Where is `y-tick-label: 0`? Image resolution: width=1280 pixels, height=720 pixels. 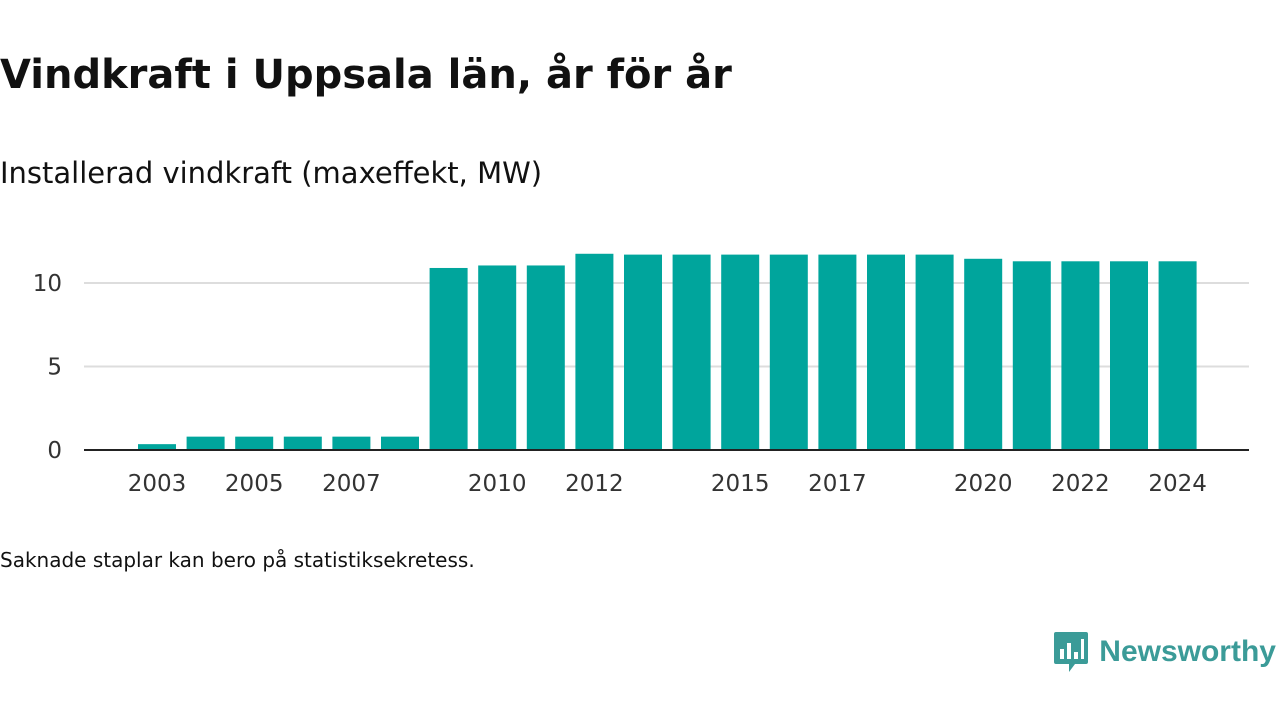 y-tick-label: 0 is located at coordinates (54, 451).